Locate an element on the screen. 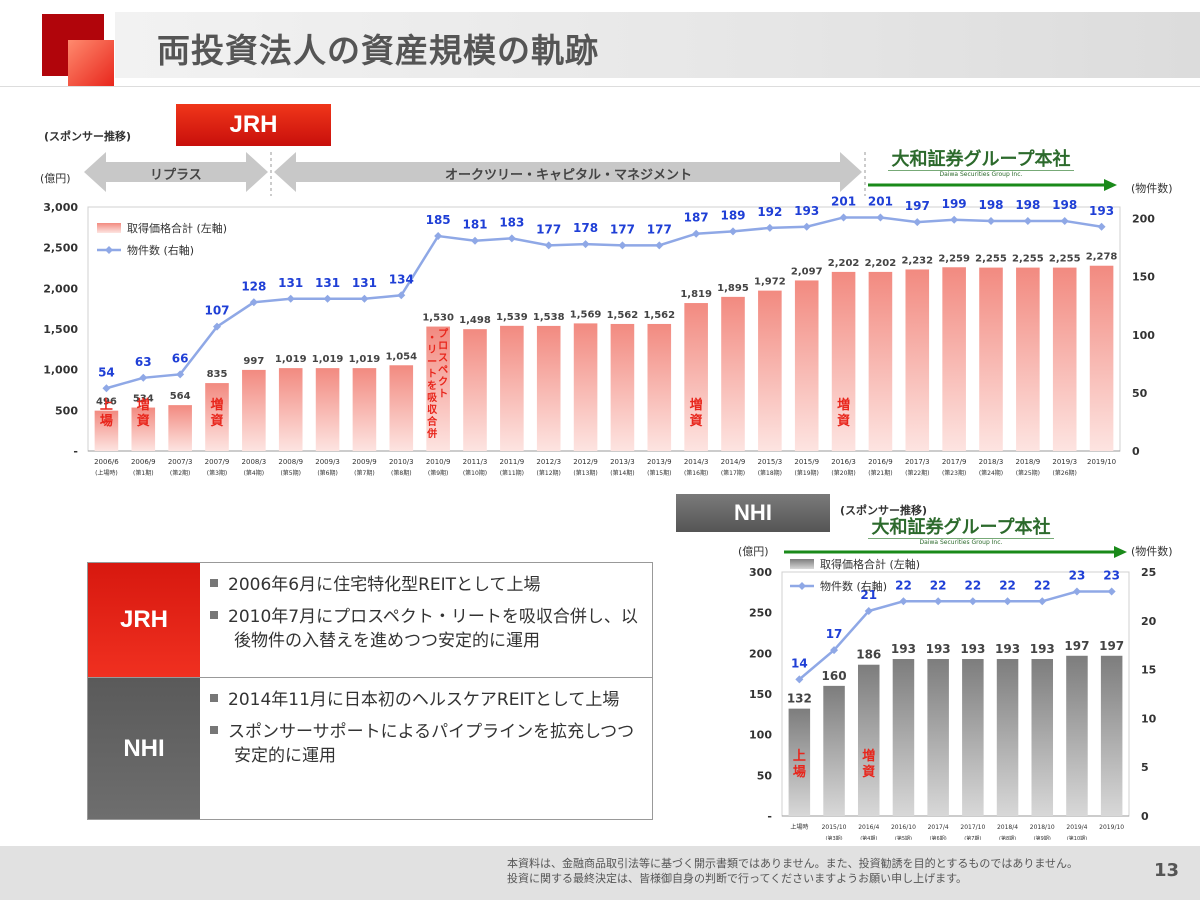 The image size is (1200, 900). x-tick-sublabel: (第25期) is located at coordinates (1028, 473).